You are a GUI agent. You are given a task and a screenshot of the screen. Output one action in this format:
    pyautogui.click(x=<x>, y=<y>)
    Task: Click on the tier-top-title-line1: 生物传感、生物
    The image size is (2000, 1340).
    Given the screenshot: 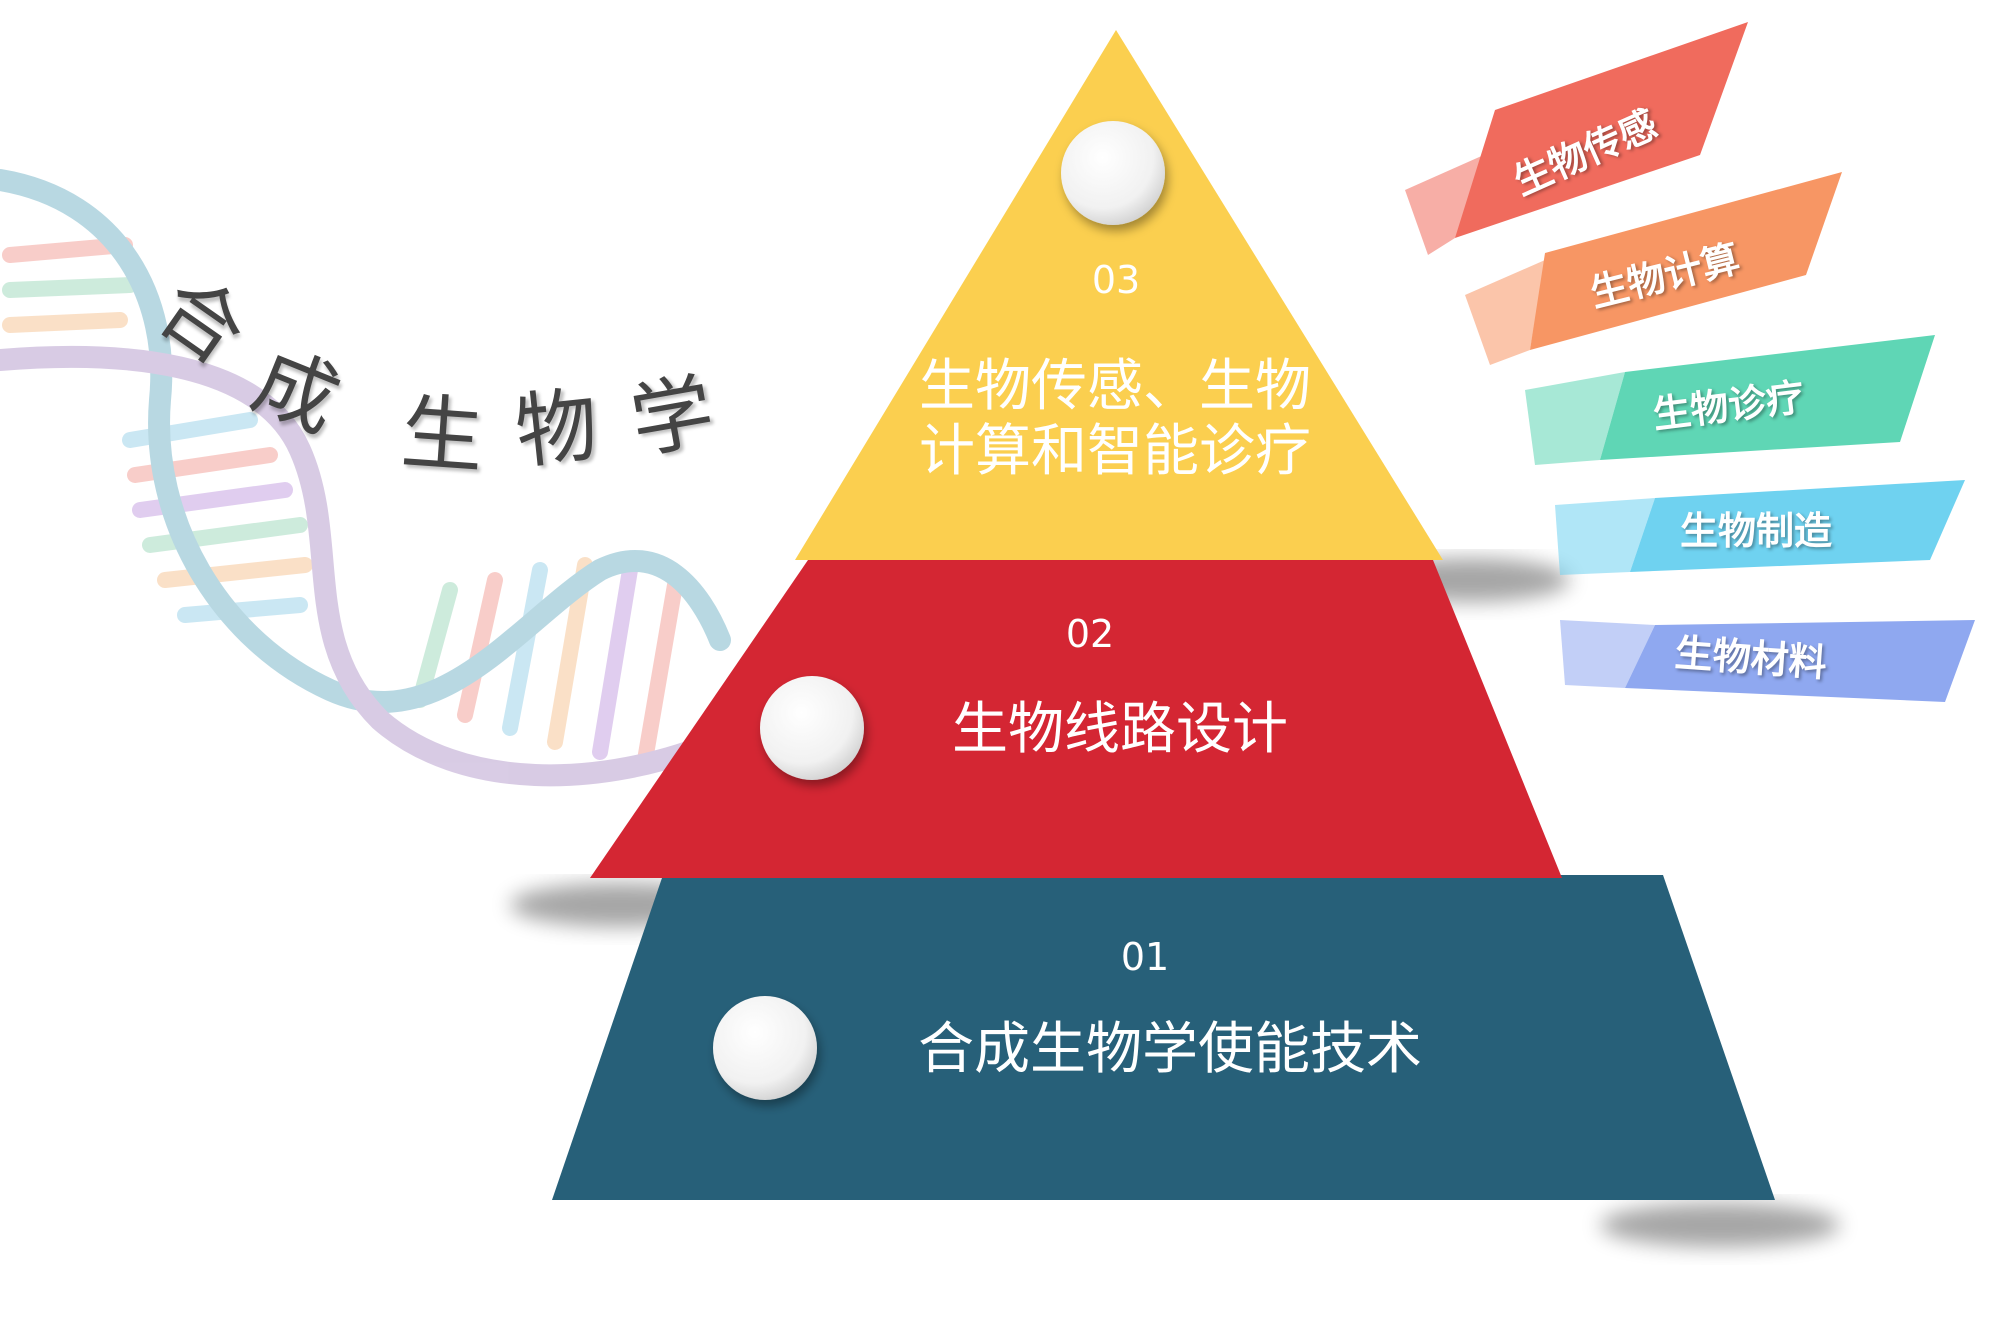 What is the action you would take?
    pyautogui.click(x=1115, y=386)
    